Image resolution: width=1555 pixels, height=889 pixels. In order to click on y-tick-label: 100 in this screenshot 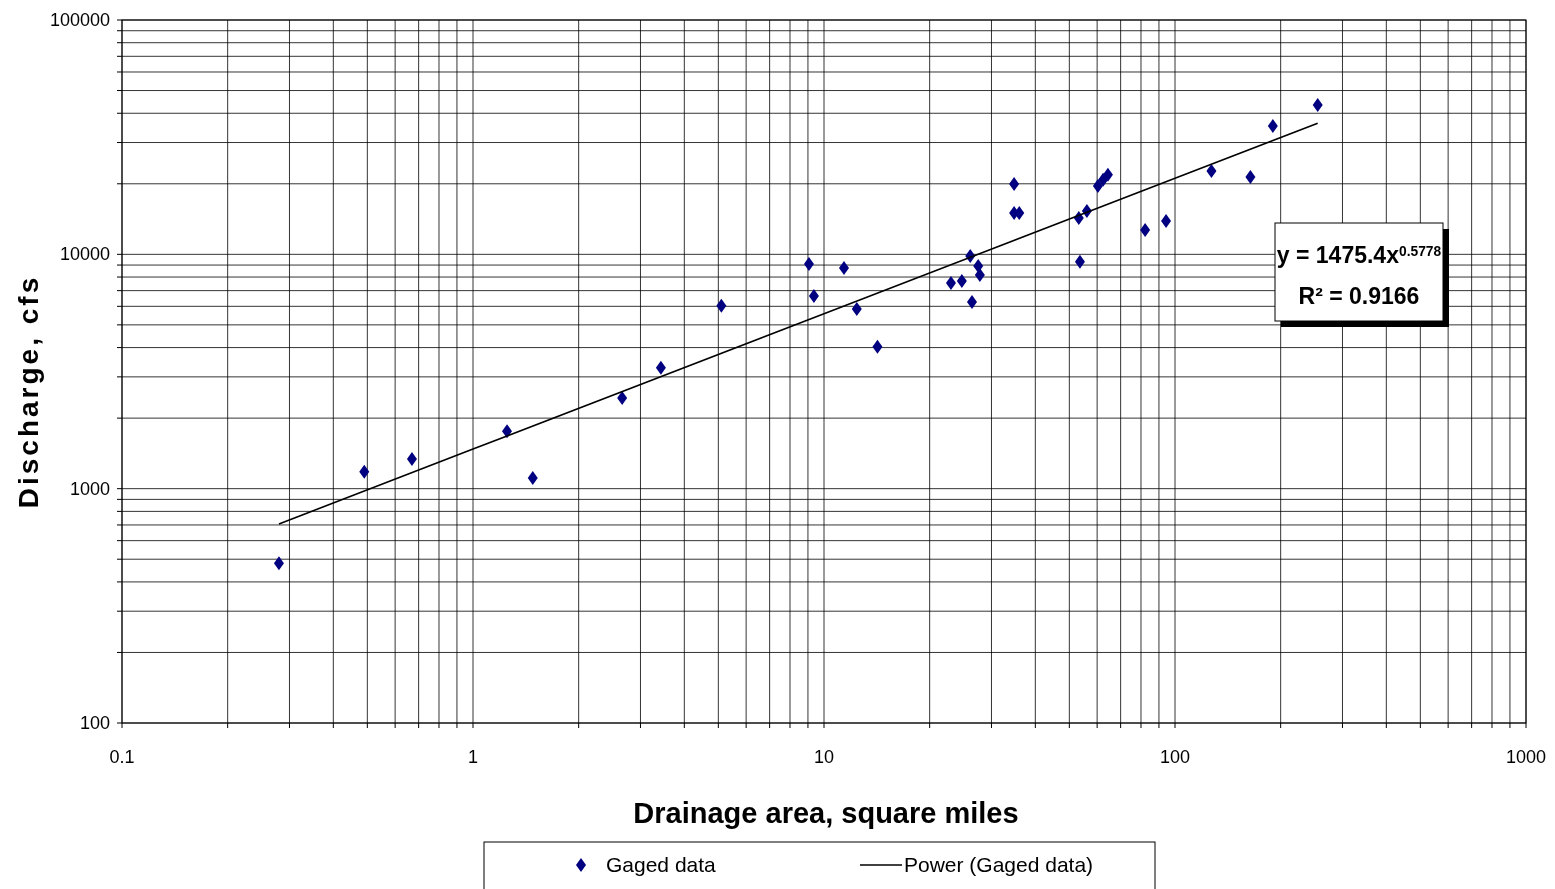, I will do `click(94, 723)`.